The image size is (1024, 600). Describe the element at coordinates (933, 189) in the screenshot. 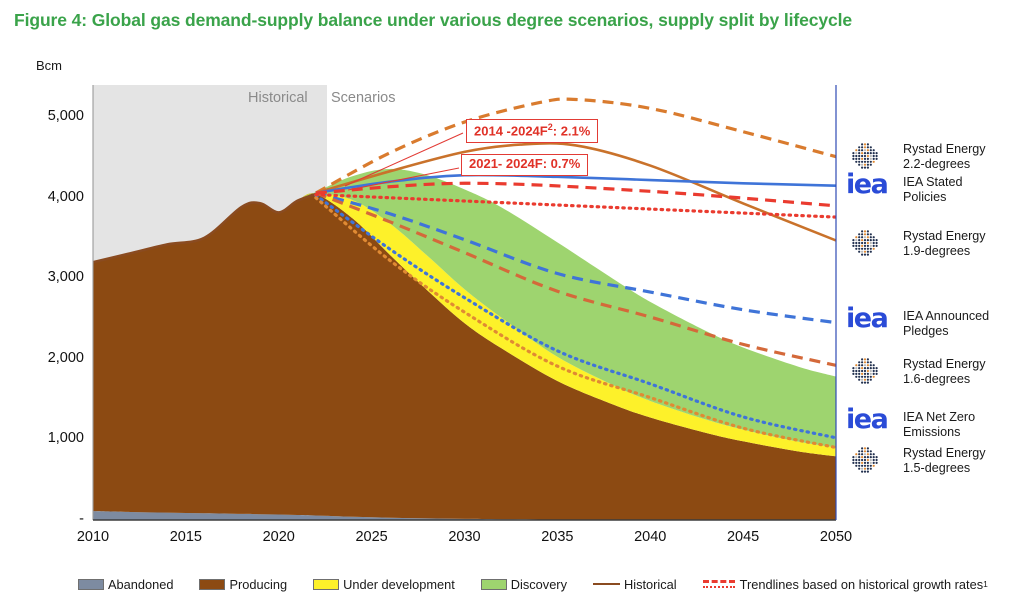

I see `scenario-label: IEA Stated Policies` at that location.